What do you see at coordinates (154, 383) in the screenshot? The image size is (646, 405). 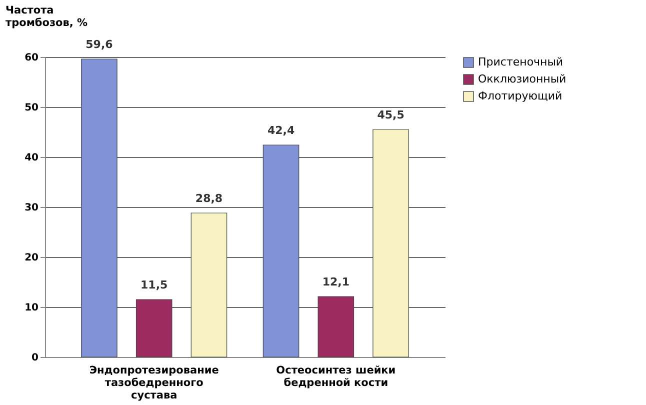 I see `x-tick-label: Эндопротезирование тазобедренного сустава` at bounding box center [154, 383].